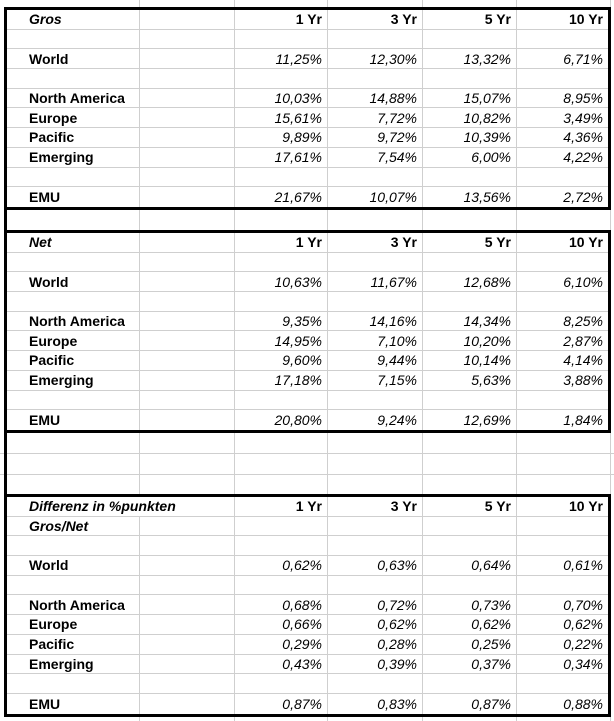  Describe the element at coordinates (281, 137) in the screenshot. I see `value-cell: 9,89%` at that location.